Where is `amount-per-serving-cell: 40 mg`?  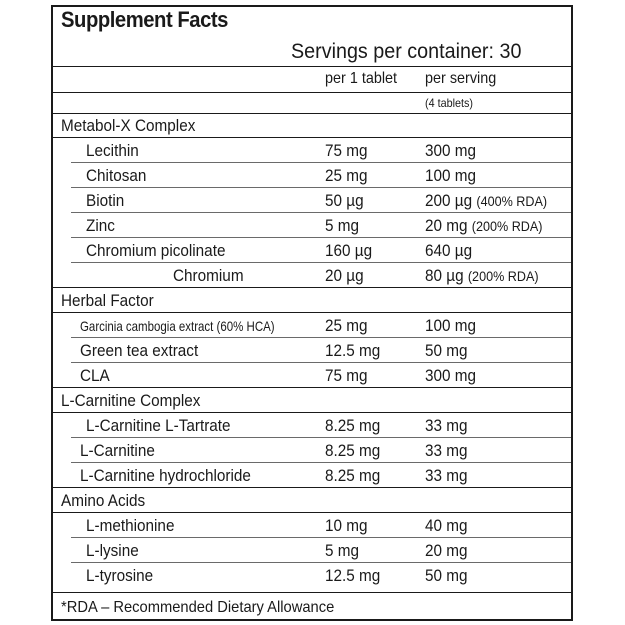 amount-per-serving-cell: 40 mg is located at coordinates (446, 526).